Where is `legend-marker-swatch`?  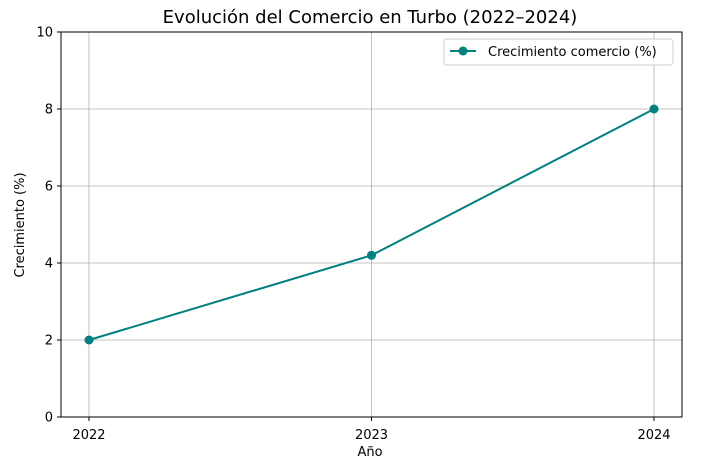
legend-marker-swatch is located at coordinates (463, 51).